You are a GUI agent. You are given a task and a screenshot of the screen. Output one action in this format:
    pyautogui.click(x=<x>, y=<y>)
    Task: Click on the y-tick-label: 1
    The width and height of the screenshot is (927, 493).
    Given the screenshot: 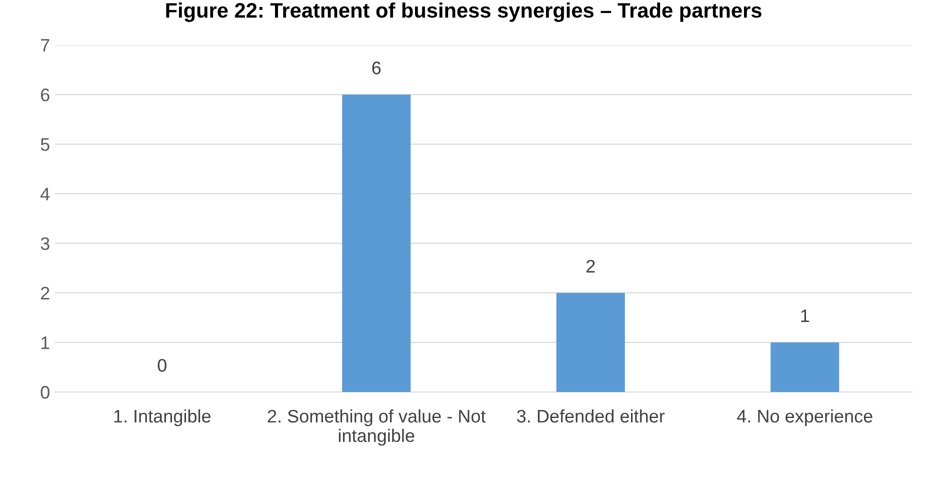 What is the action you would take?
    pyautogui.click(x=45, y=342)
    